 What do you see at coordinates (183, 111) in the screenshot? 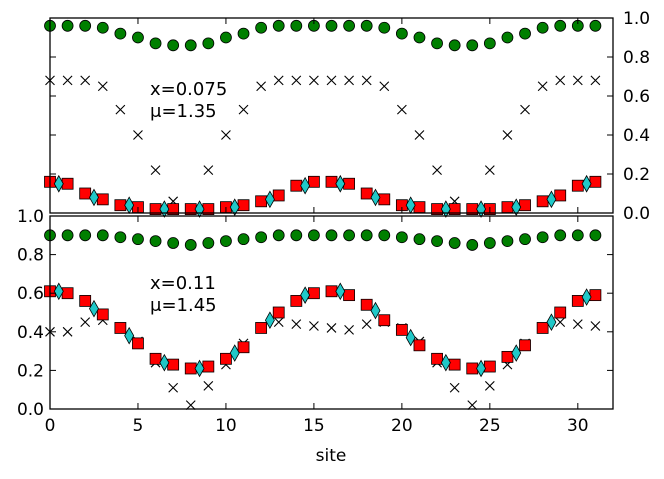
I see `top-annotation-mu: μ=1.35` at bounding box center [183, 111].